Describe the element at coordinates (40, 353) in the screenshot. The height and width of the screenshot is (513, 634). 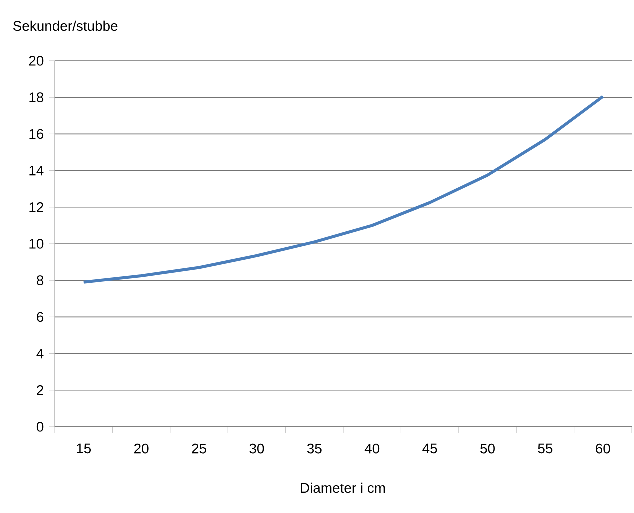
I see `y-tick-label: 4` at that location.